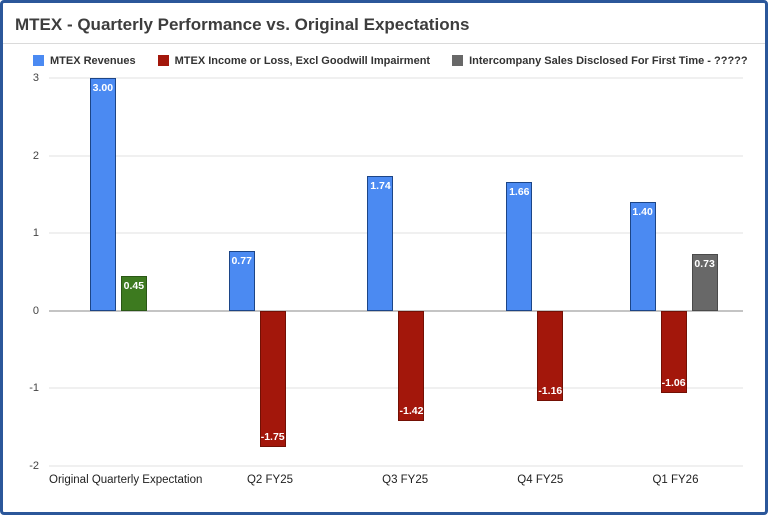 This screenshot has width=768, height=515. Describe the element at coordinates (704, 264) in the screenshot. I see `bar-value-label: 0.73` at that location.